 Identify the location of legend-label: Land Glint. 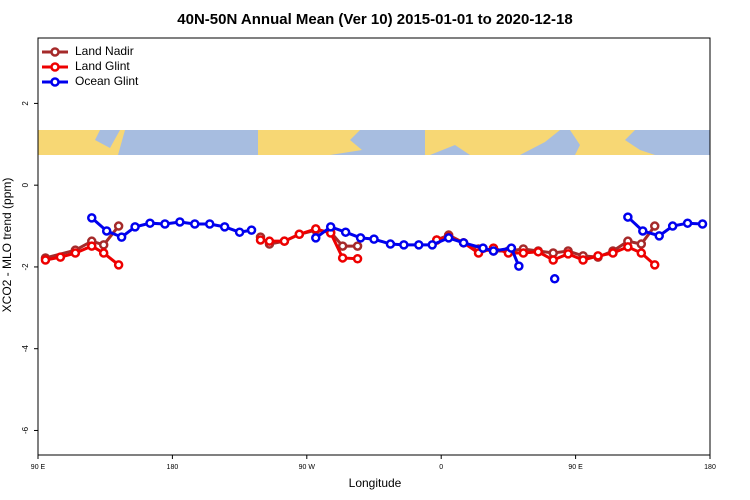
(102, 66).